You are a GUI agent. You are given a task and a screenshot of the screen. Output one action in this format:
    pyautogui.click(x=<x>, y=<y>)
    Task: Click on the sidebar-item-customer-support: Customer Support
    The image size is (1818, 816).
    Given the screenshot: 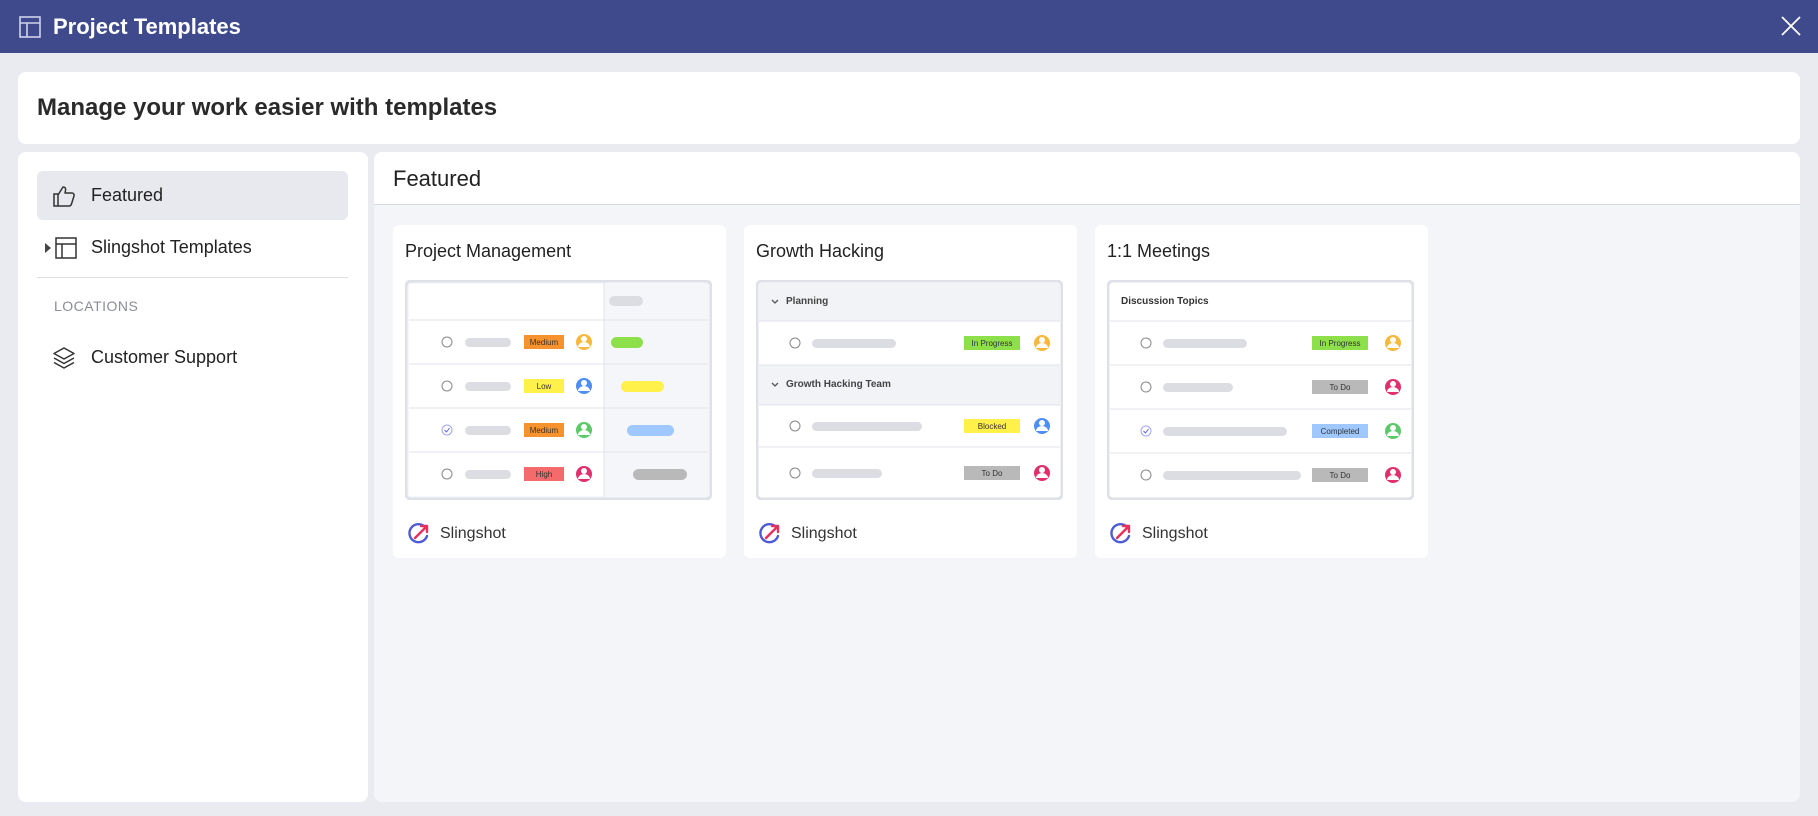 What is the action you would take?
    pyautogui.click(x=192, y=357)
    